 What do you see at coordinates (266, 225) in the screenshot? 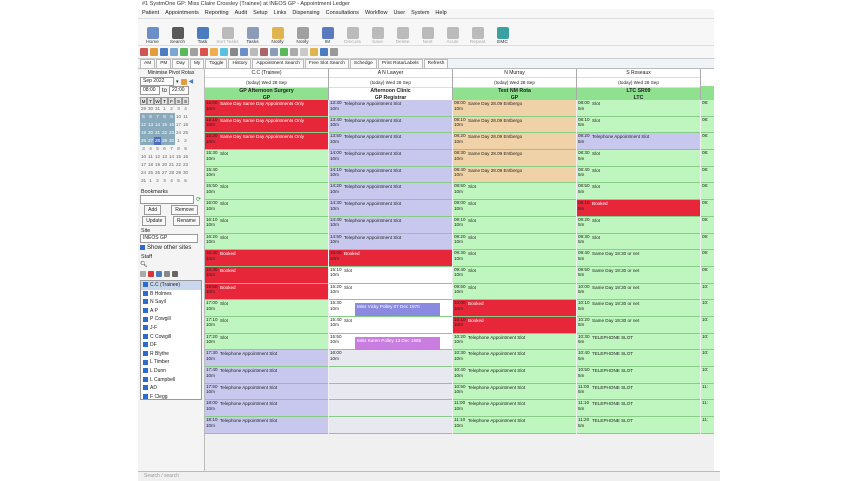
I see `appointment-slot: 16:10 10m Slot` at bounding box center [266, 225].